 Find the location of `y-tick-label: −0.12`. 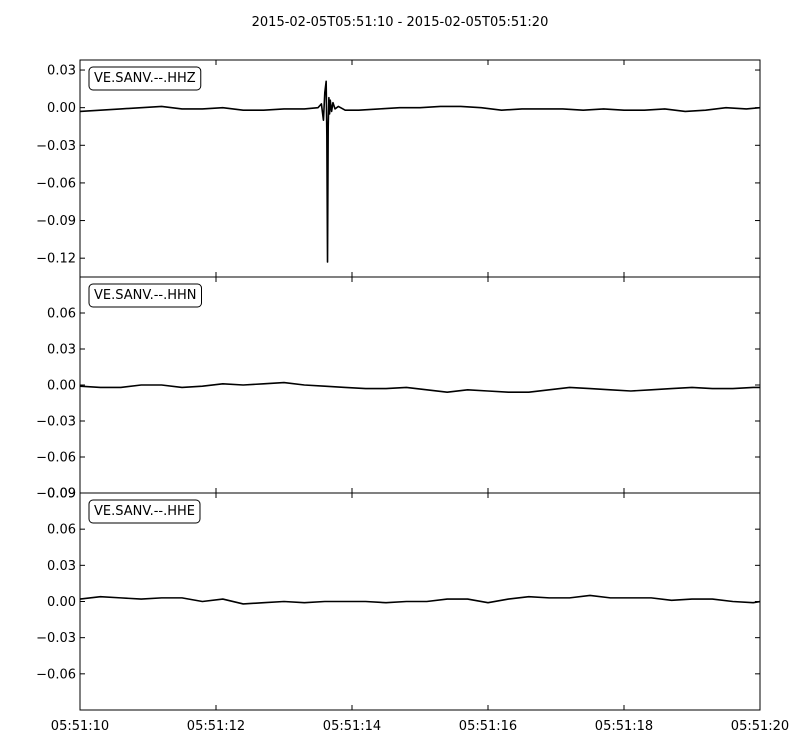

y-tick-label: −0.12 is located at coordinates (56, 259).